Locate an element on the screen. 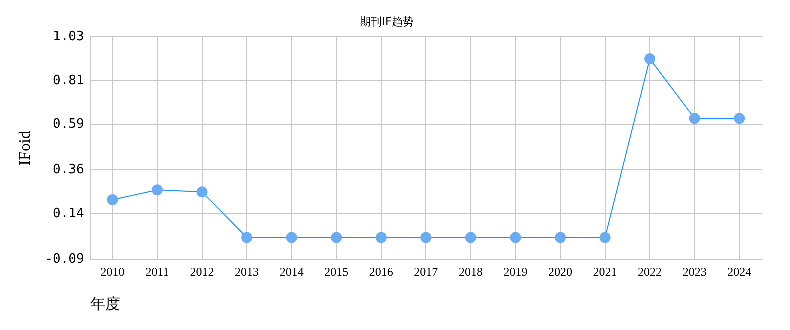  x-tick-label: 2024 is located at coordinates (740, 271).